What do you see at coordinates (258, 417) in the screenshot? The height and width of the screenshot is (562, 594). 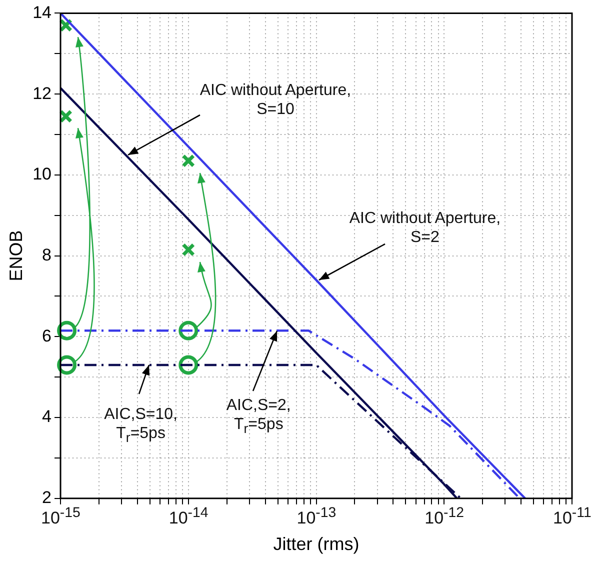 I see `annotation: AIC,S=2, T$_{r}$=5ps` at bounding box center [258, 417].